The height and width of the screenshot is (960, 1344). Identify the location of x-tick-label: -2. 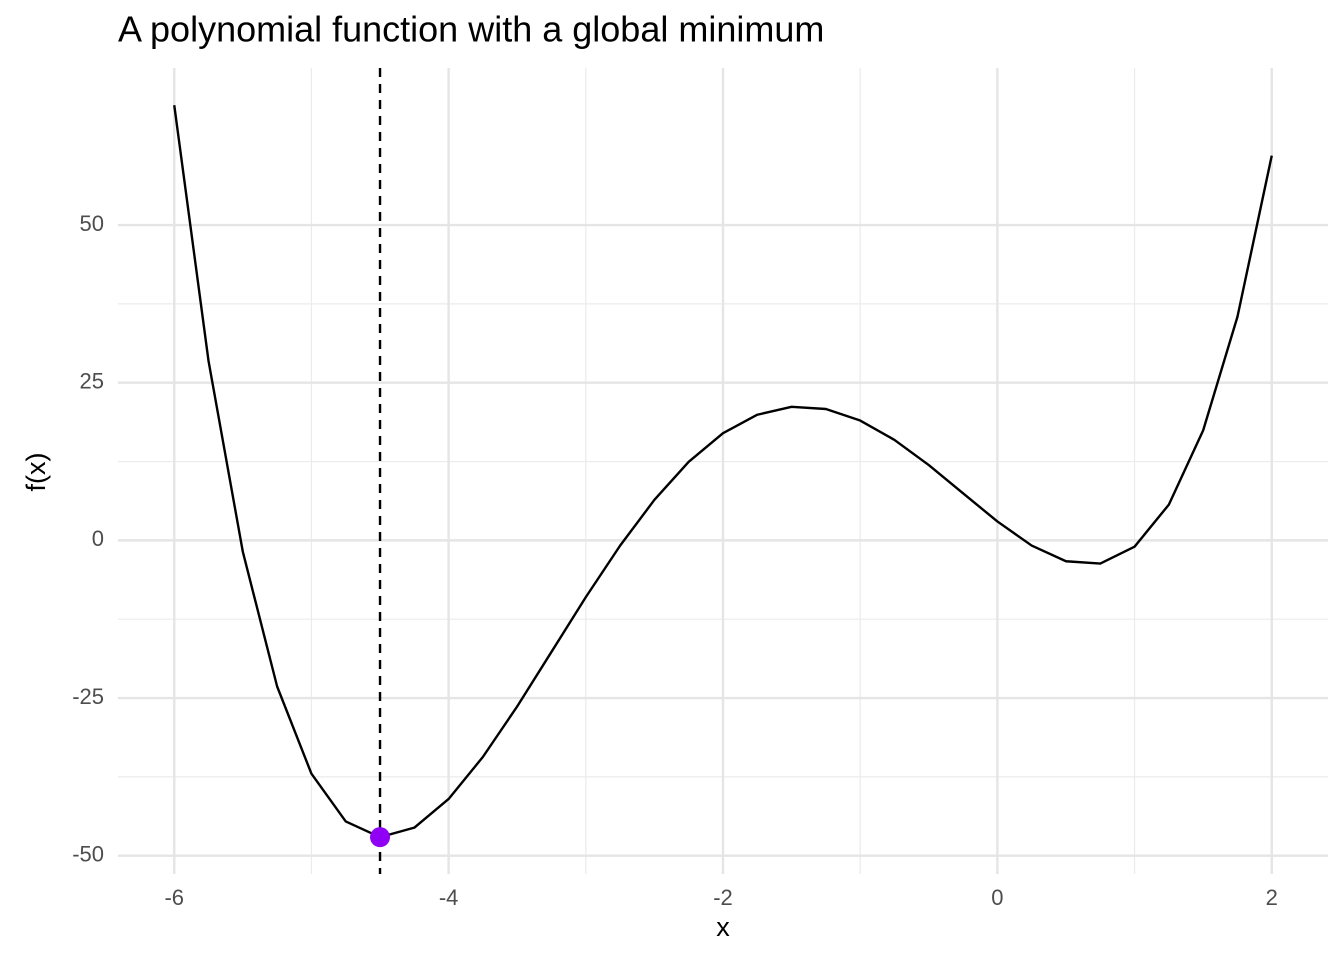
(723, 897).